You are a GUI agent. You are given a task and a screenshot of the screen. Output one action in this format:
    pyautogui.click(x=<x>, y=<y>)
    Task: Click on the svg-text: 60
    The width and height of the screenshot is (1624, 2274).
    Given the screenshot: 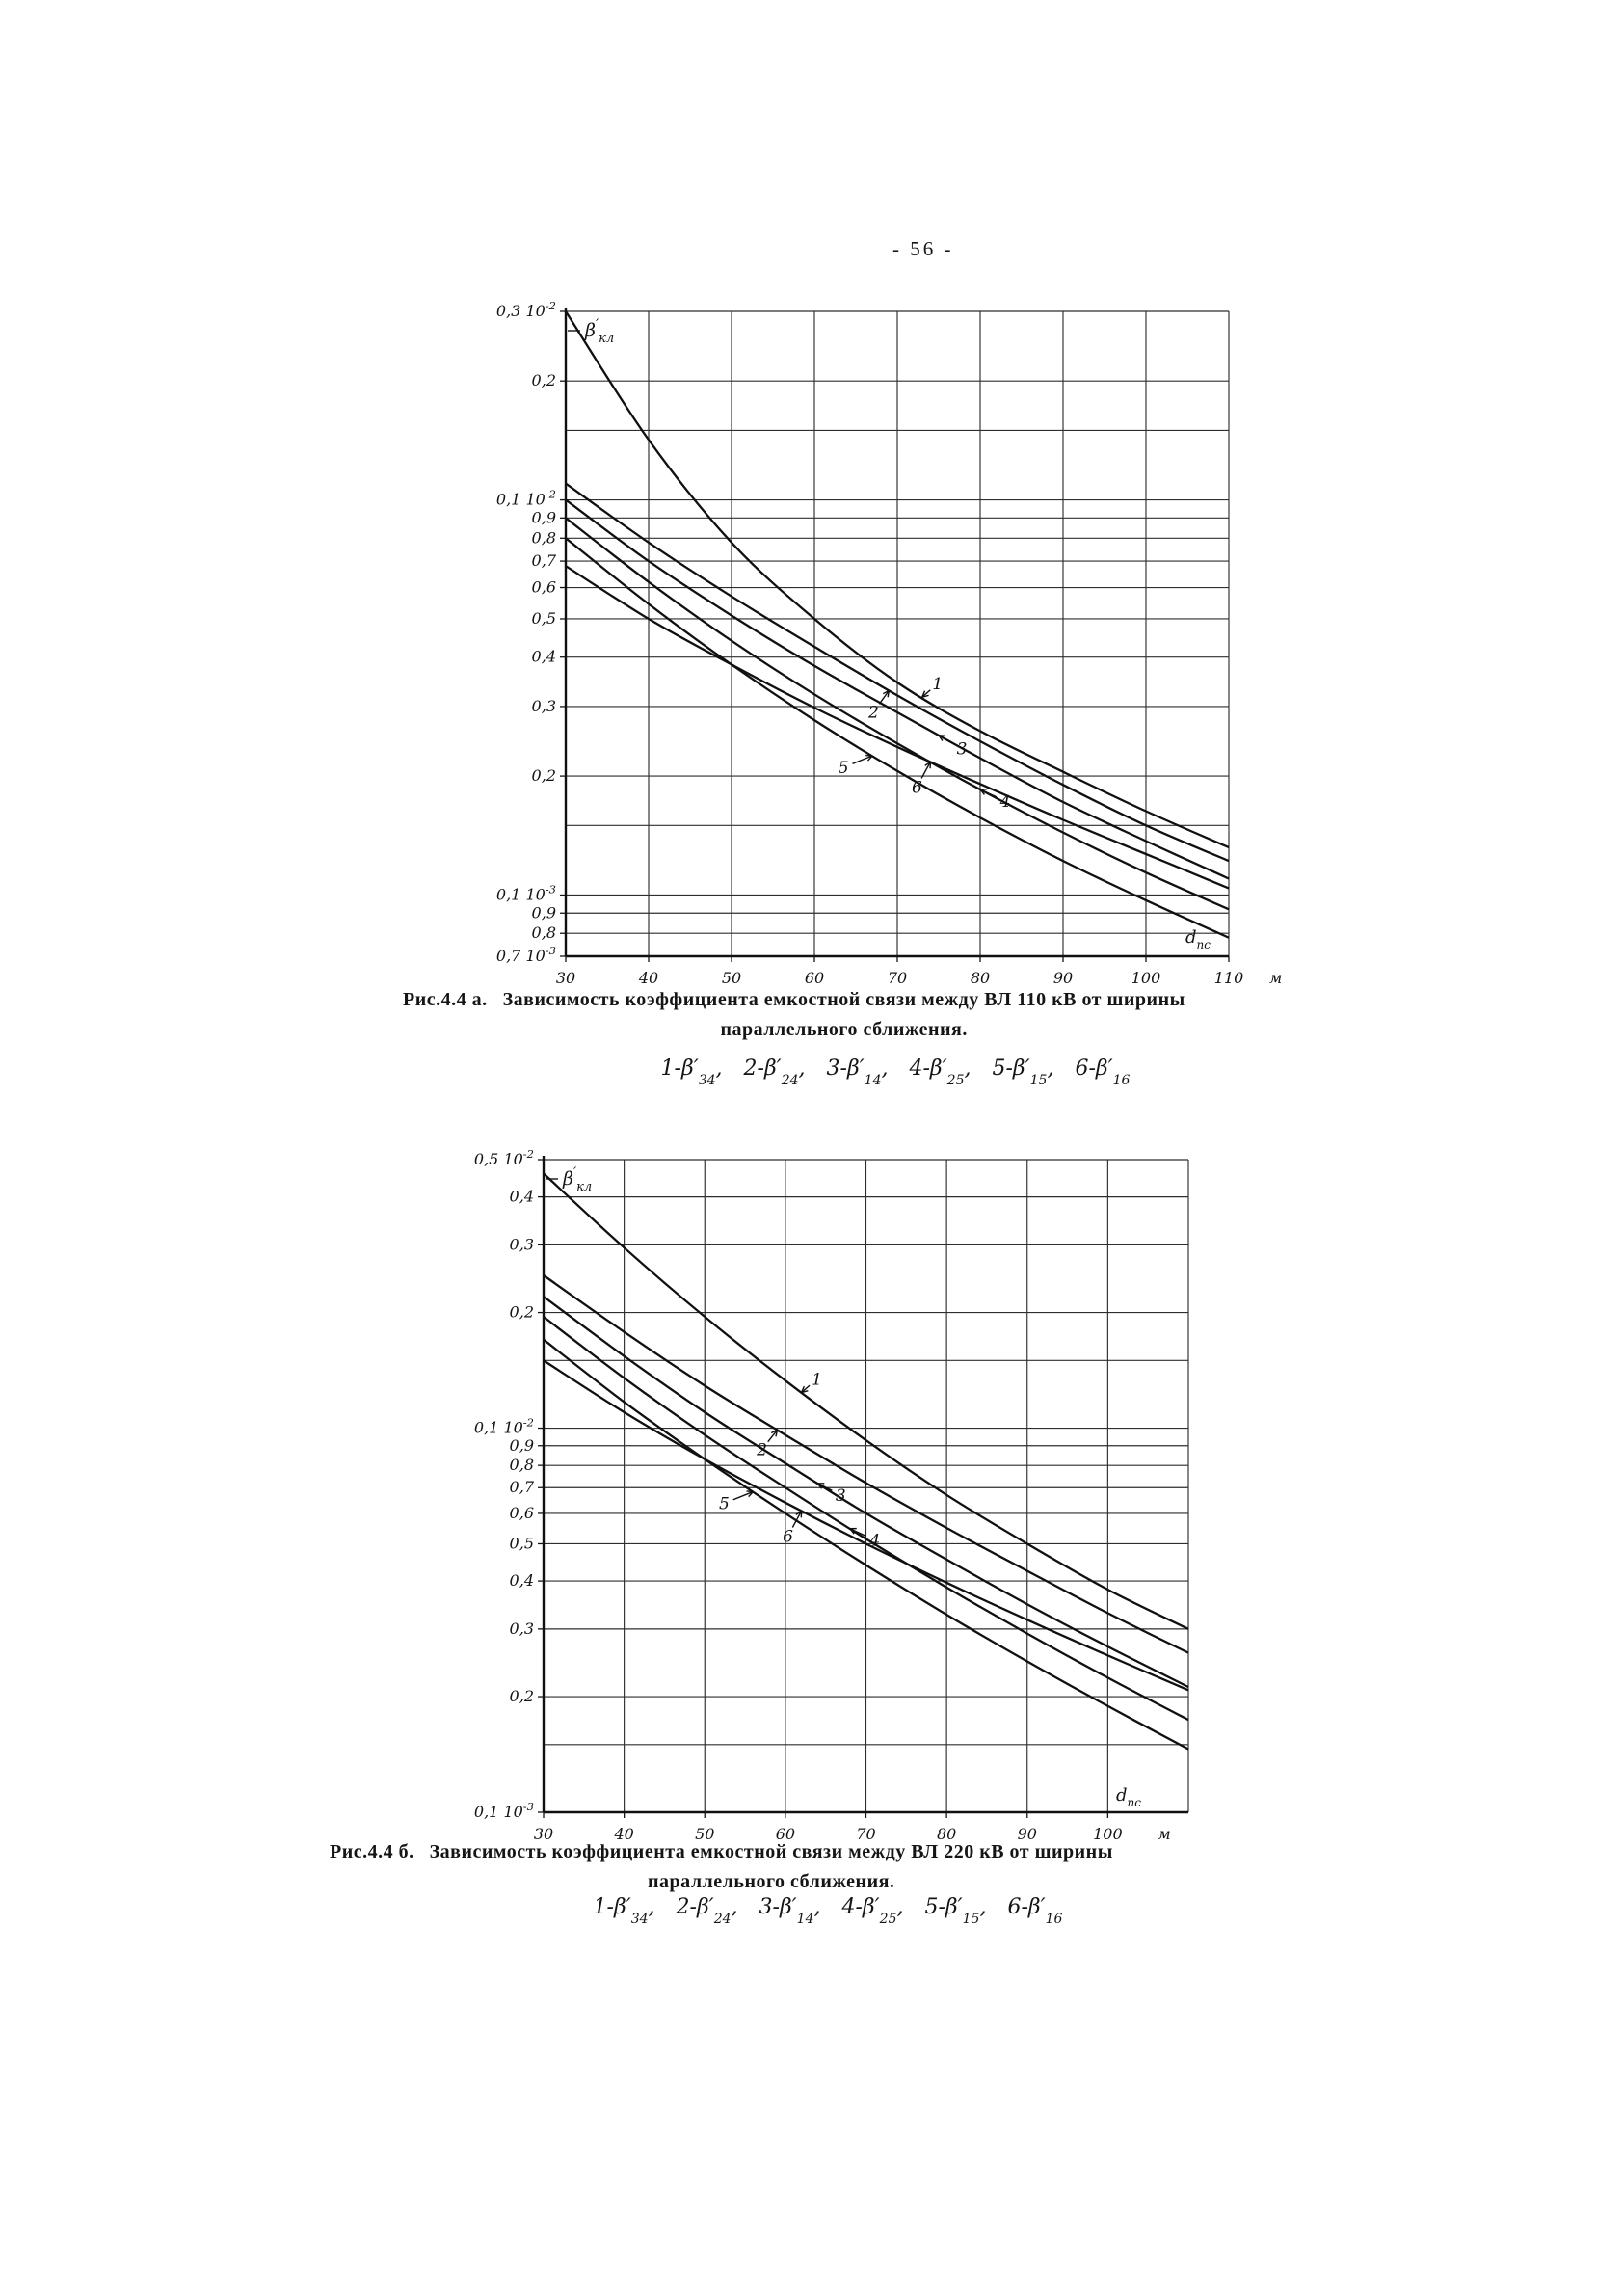 What is the action you would take?
    pyautogui.click(x=814, y=978)
    